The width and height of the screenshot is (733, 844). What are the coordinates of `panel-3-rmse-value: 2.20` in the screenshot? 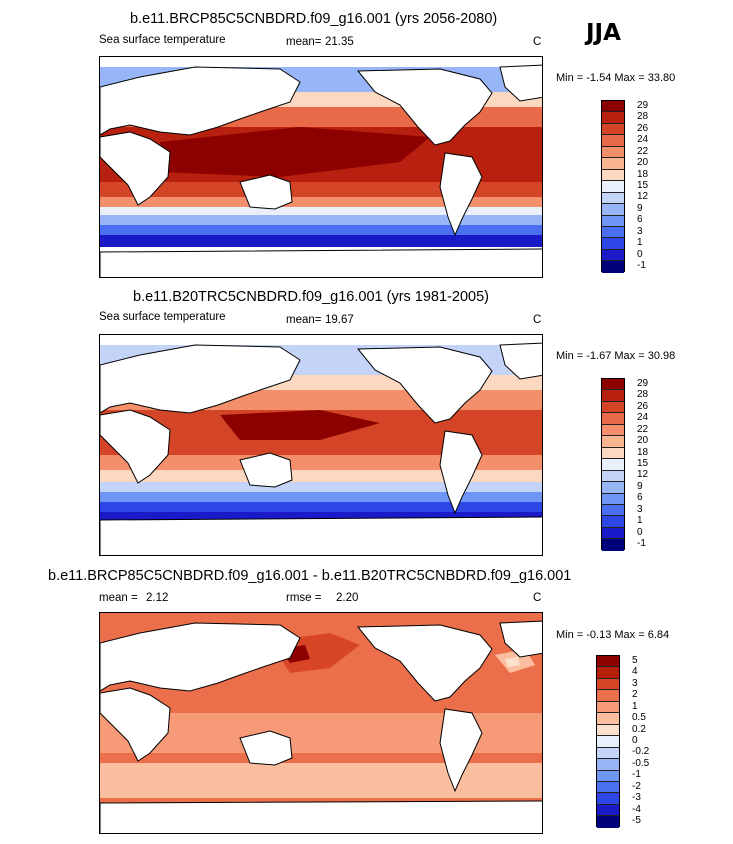 It's located at (347, 598).